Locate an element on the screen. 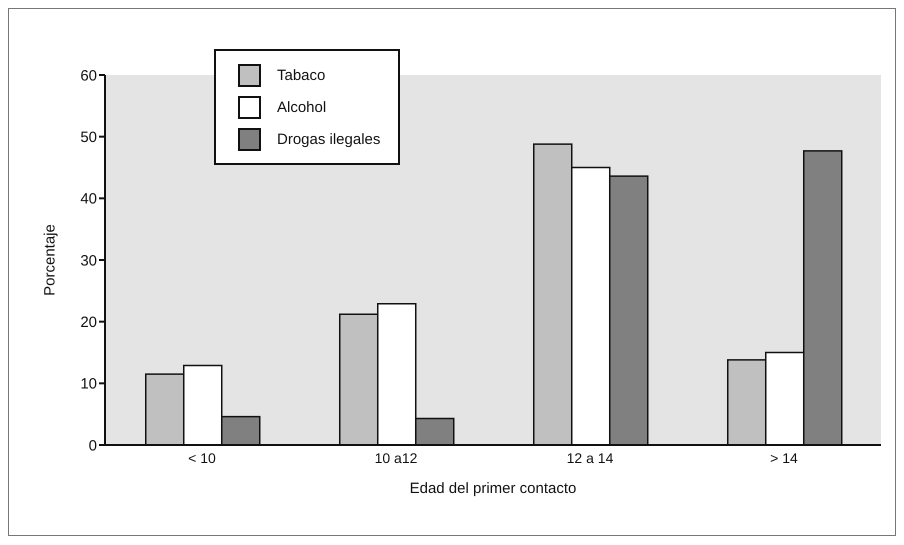 The height and width of the screenshot is (545, 904). x-tick-label: 10 a12 is located at coordinates (396, 458).